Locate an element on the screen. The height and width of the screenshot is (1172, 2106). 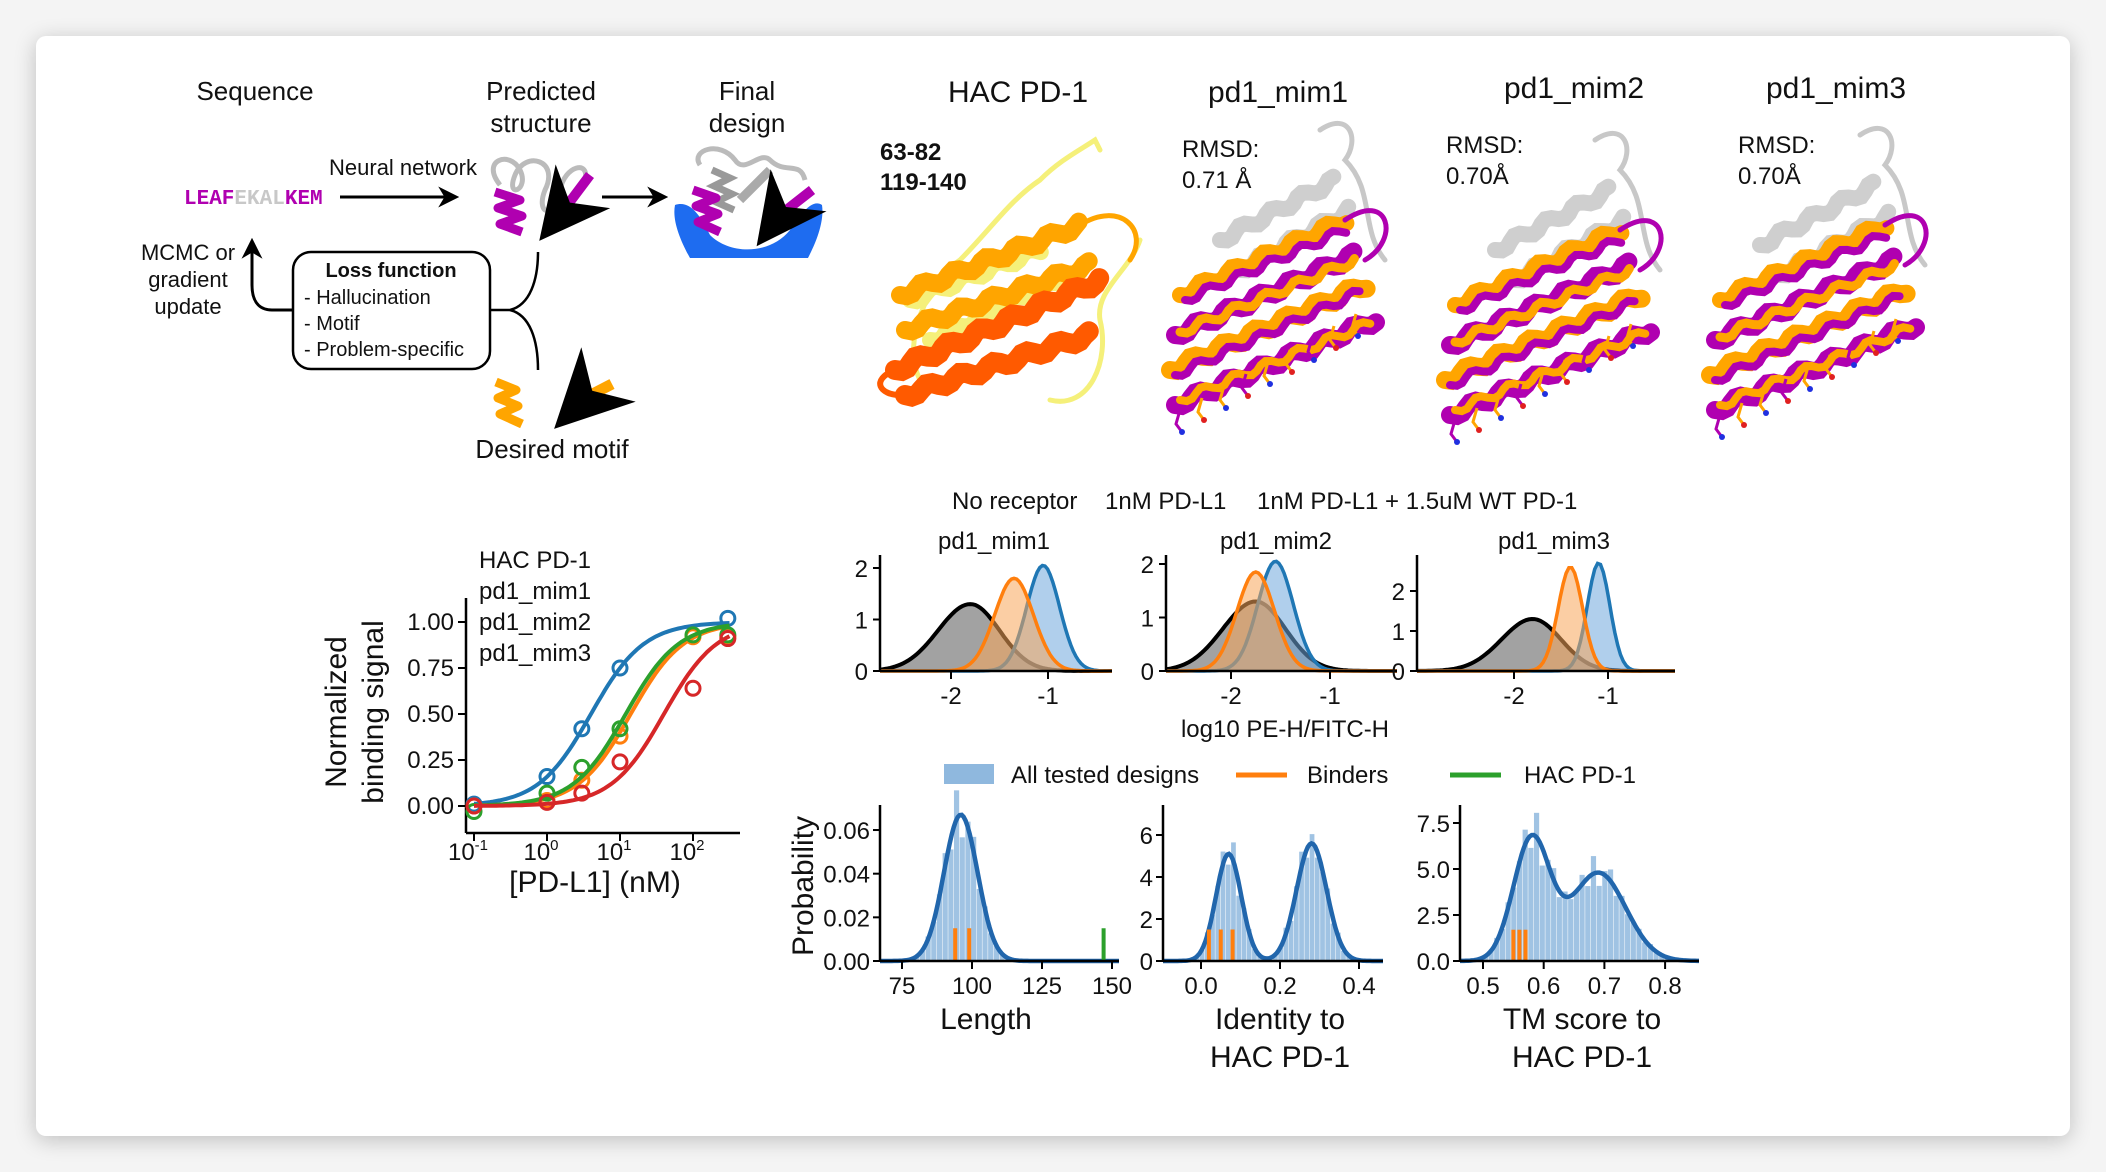
loss-item: - Problem-specific is located at coordinates (384, 350).